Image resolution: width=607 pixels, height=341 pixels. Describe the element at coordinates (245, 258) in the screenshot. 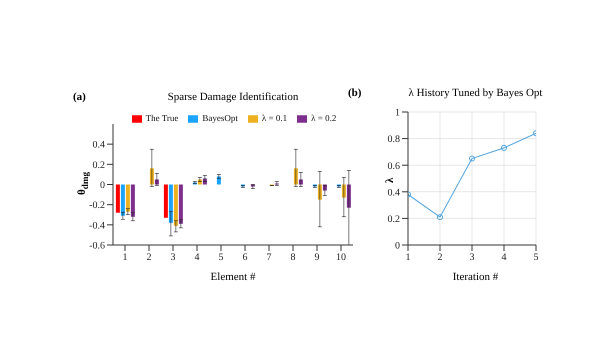

I see `x-tick-label: 6` at that location.